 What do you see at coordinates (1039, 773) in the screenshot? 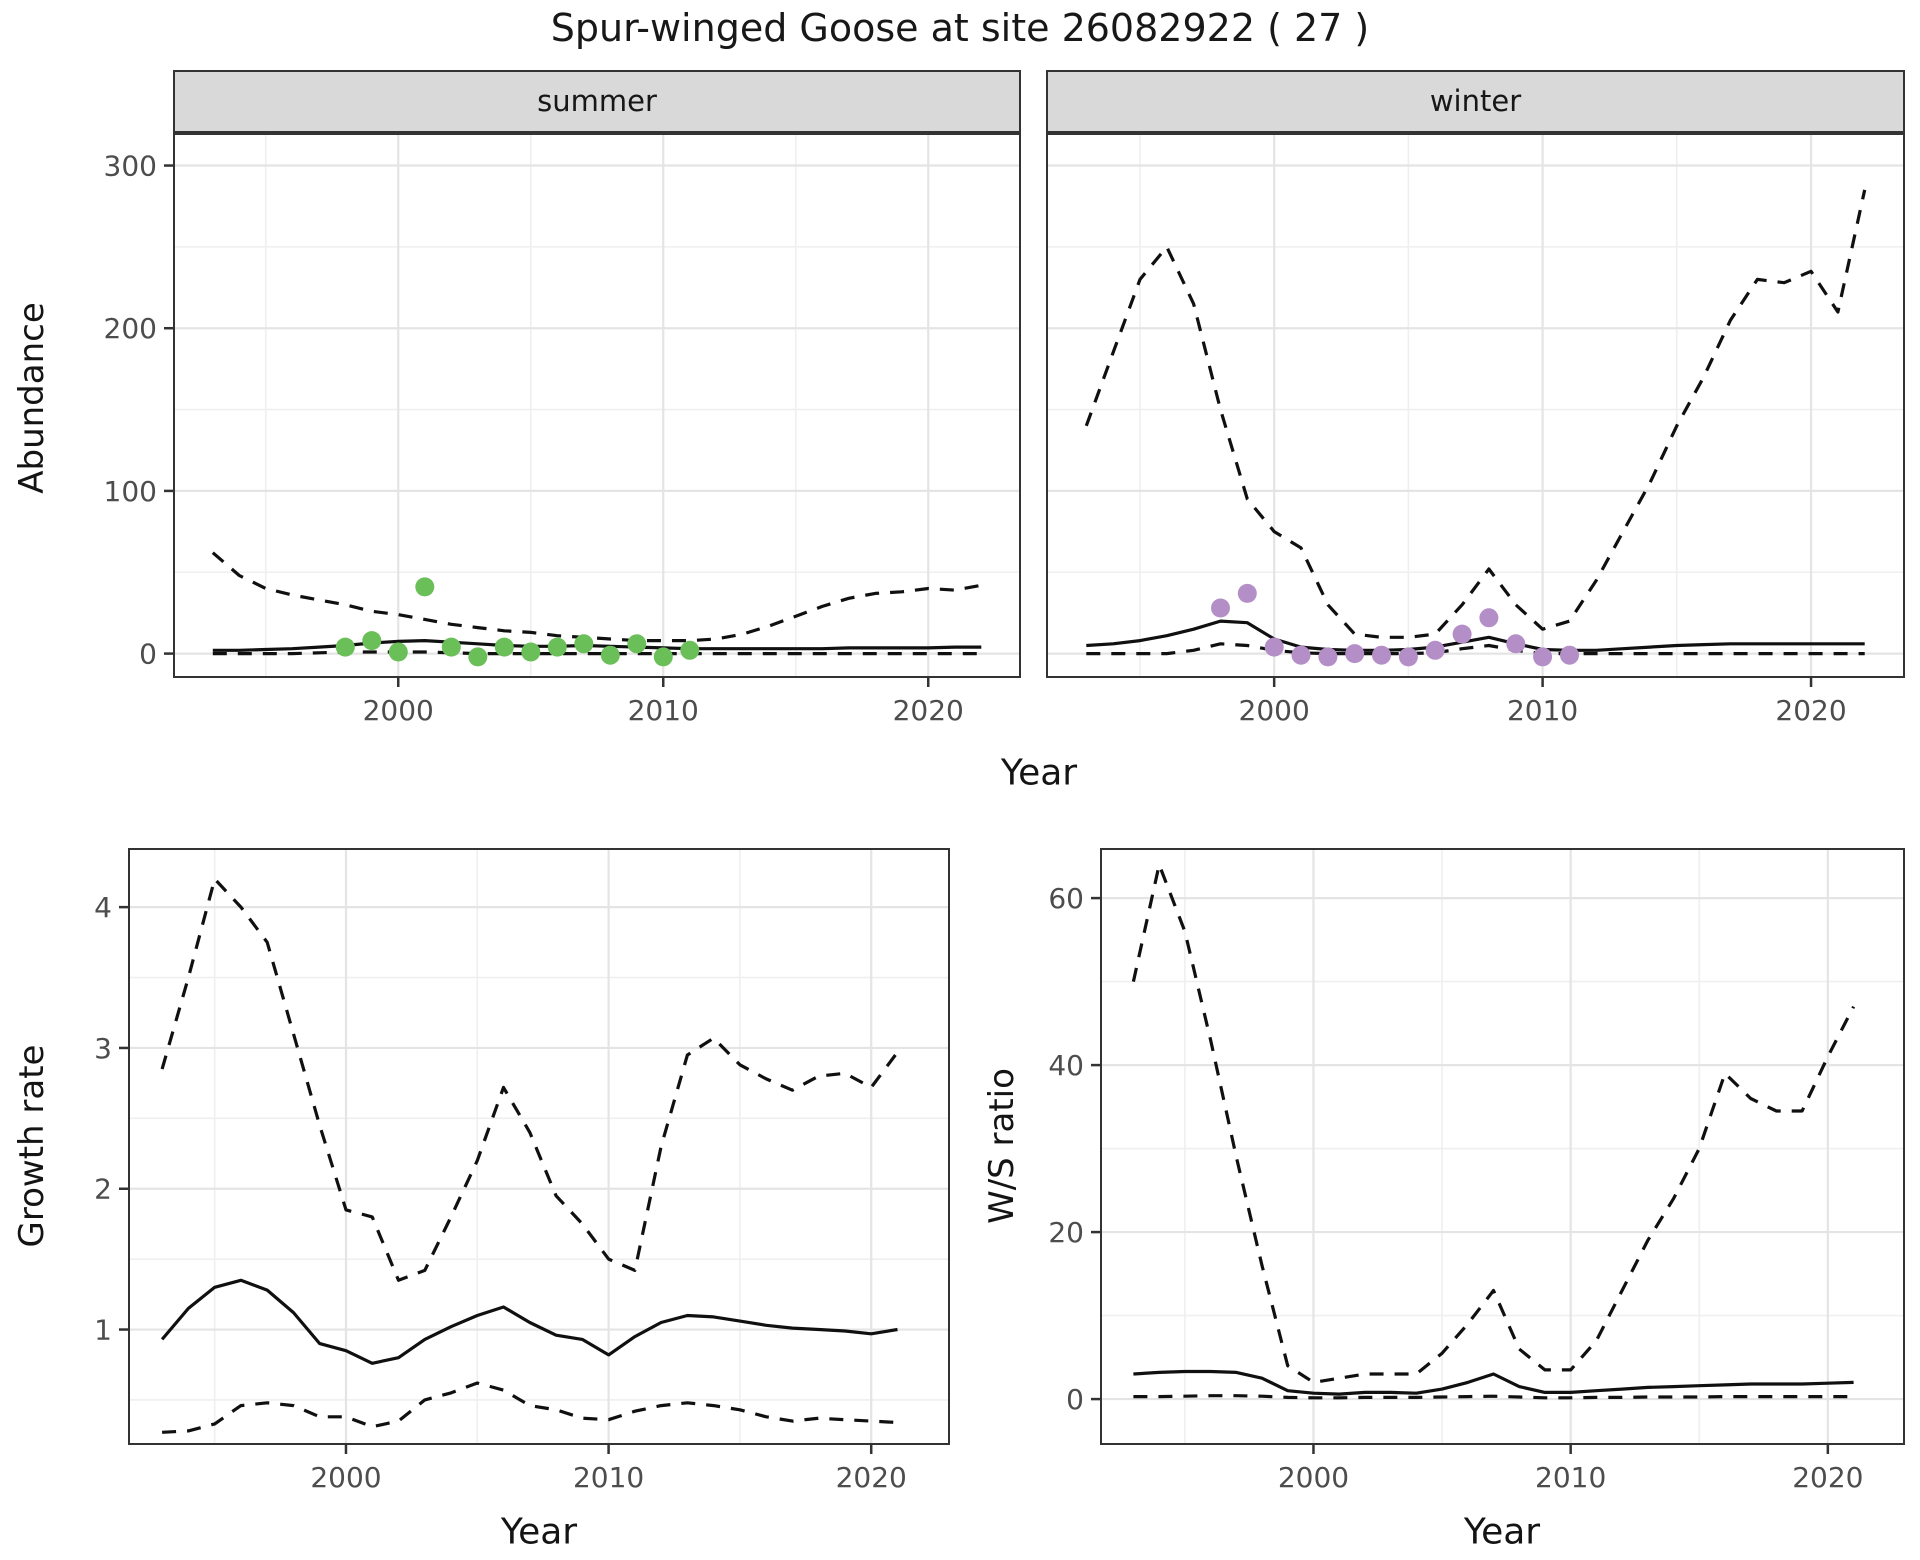
I see `top-x-axis-label: Year` at bounding box center [1039, 773].